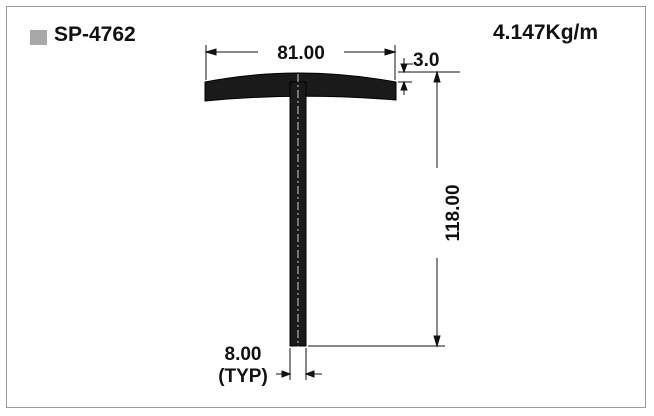  Describe the element at coordinates (453, 212) in the screenshot. I see `height-label: 118.00` at that location.